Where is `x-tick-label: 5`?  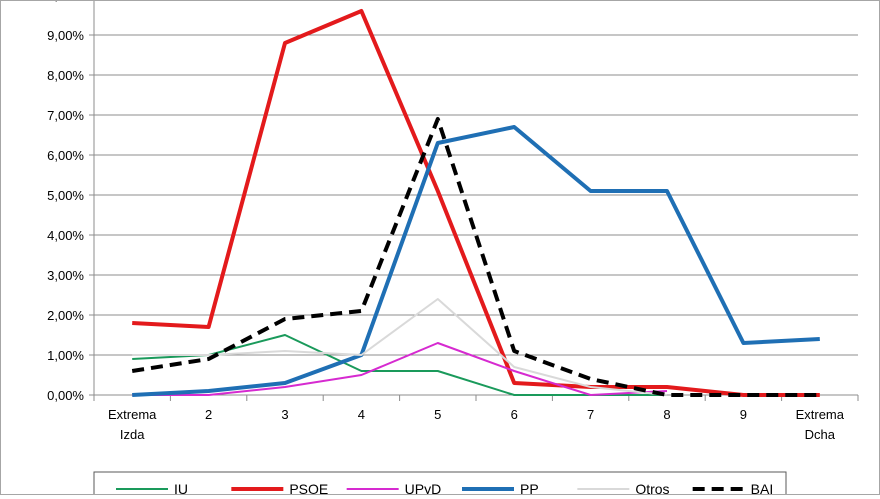
x-tick-label: 5 is located at coordinates (437, 414).